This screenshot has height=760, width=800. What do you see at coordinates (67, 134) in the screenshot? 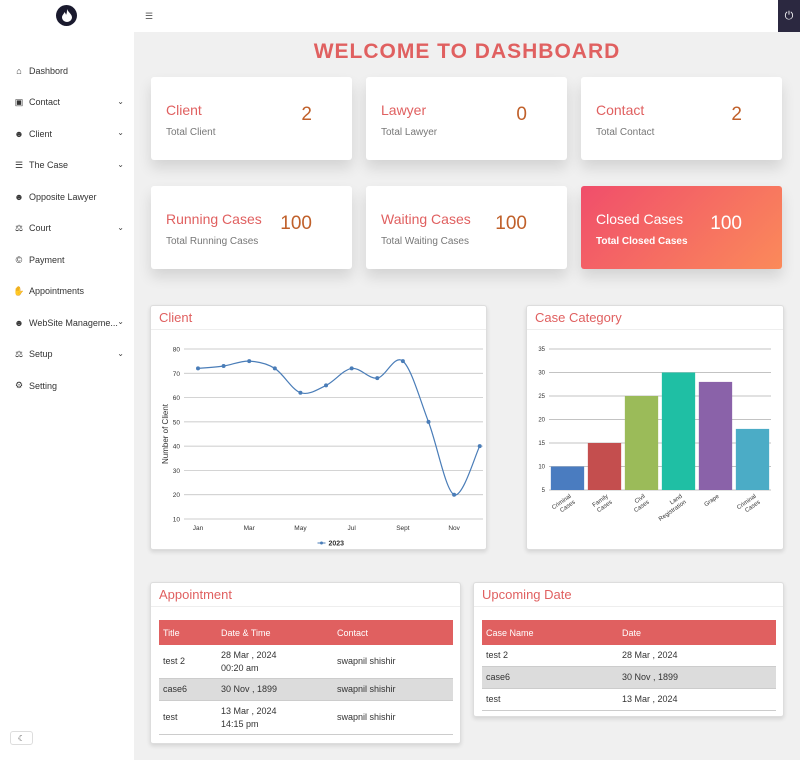
I see `sidebar-item-client: ☻ Client ⌄` at bounding box center [67, 134].